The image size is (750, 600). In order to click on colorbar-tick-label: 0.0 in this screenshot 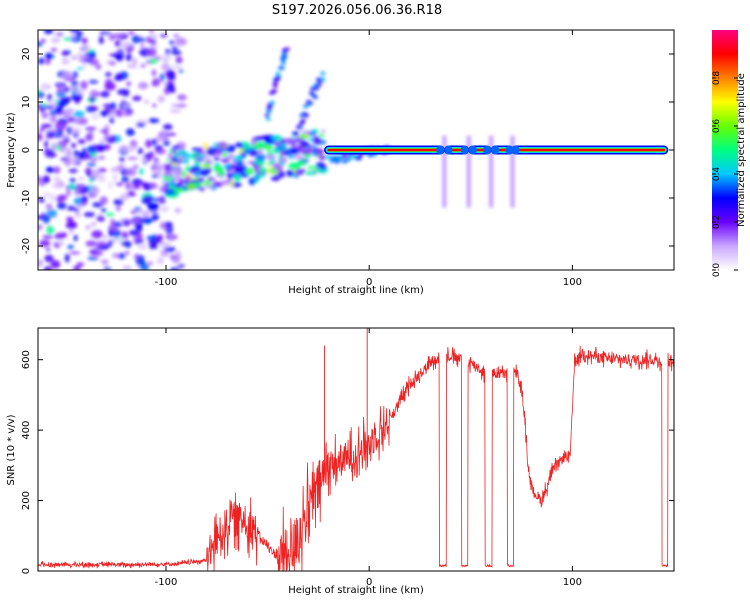, I will do `click(717, 270)`.